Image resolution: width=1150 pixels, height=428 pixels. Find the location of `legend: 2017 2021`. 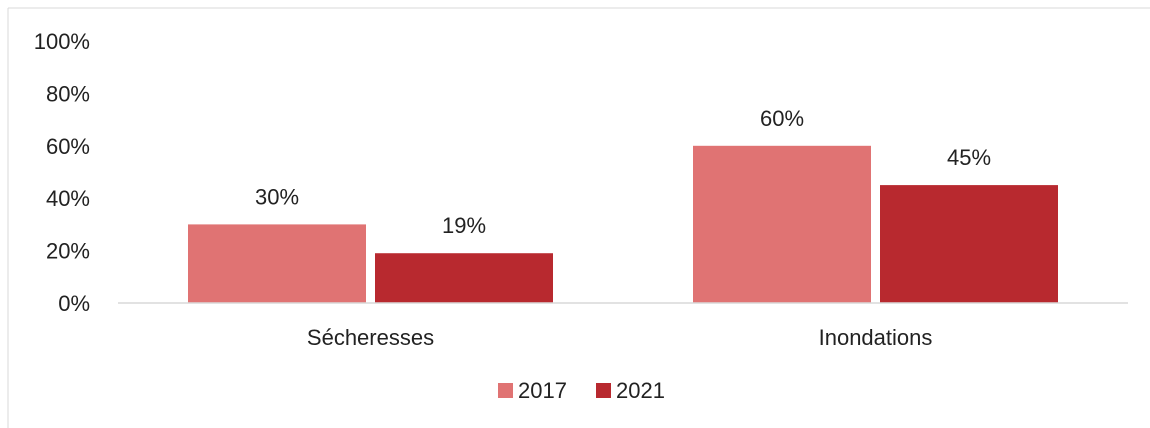

legend: 2017 2021 is located at coordinates (581, 390).